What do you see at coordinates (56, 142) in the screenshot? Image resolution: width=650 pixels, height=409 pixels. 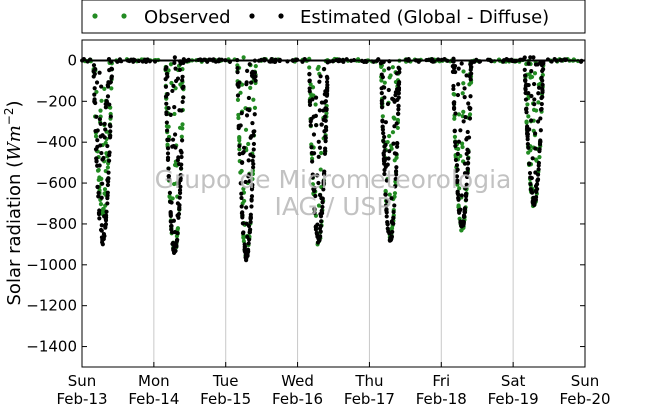 I see `y-tick-label: −400` at bounding box center [56, 142].